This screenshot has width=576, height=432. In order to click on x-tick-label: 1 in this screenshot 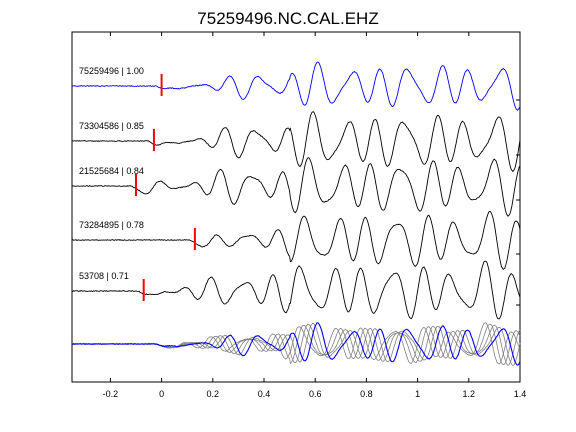, I will do `click(417, 394)`.